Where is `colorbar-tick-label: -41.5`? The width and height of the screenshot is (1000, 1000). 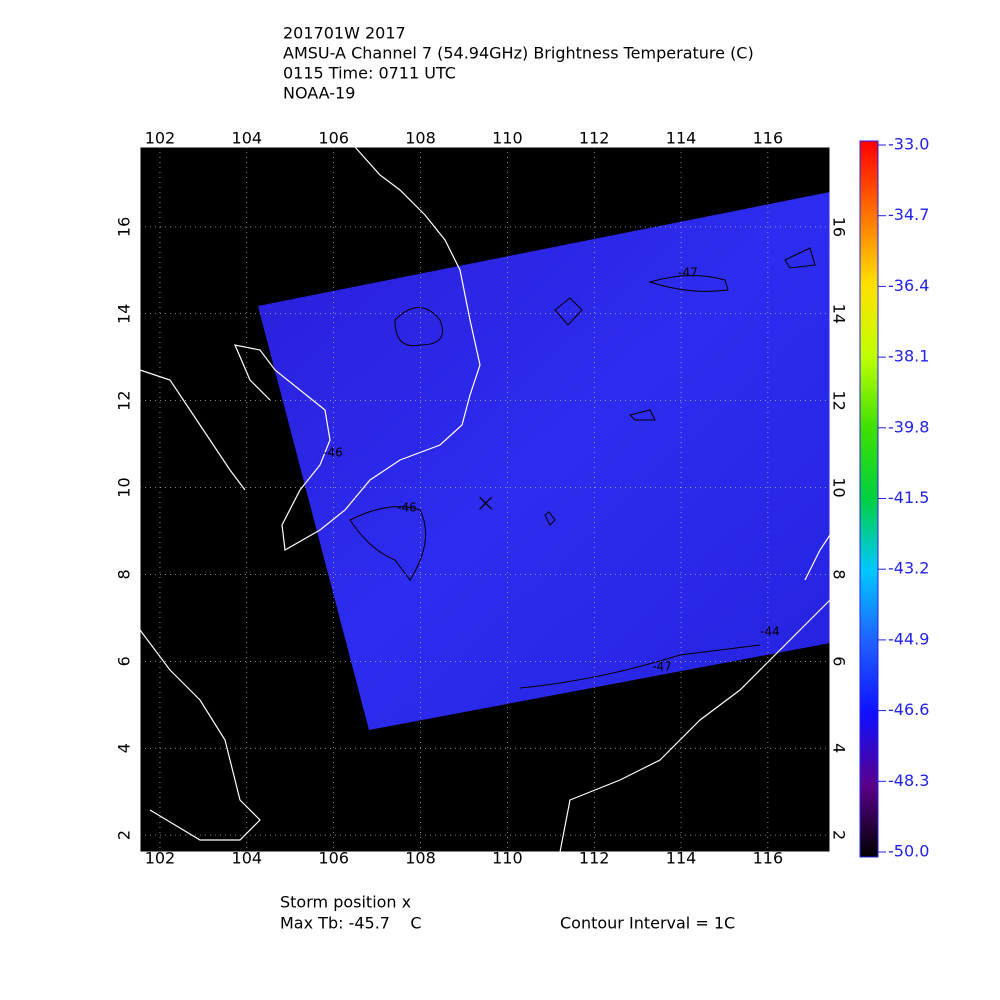 colorbar-tick-label: -41.5 is located at coordinates (908, 497).